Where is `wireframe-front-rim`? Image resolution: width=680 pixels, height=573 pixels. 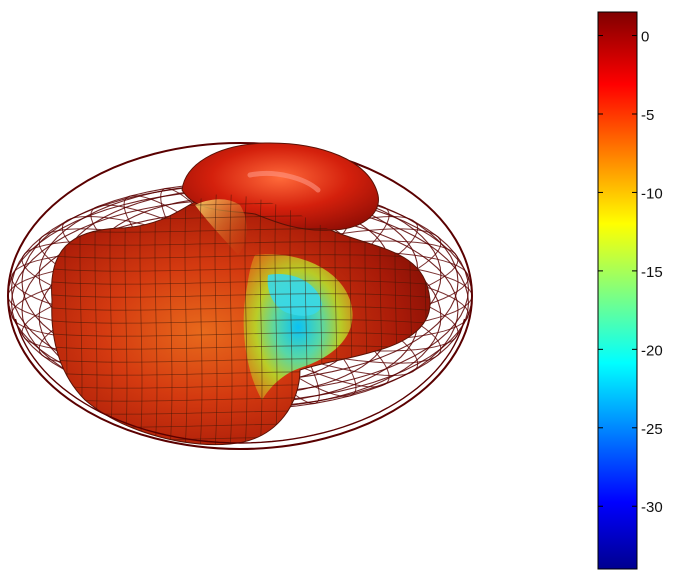 wireframe-front-rim is located at coordinates (240, 381).